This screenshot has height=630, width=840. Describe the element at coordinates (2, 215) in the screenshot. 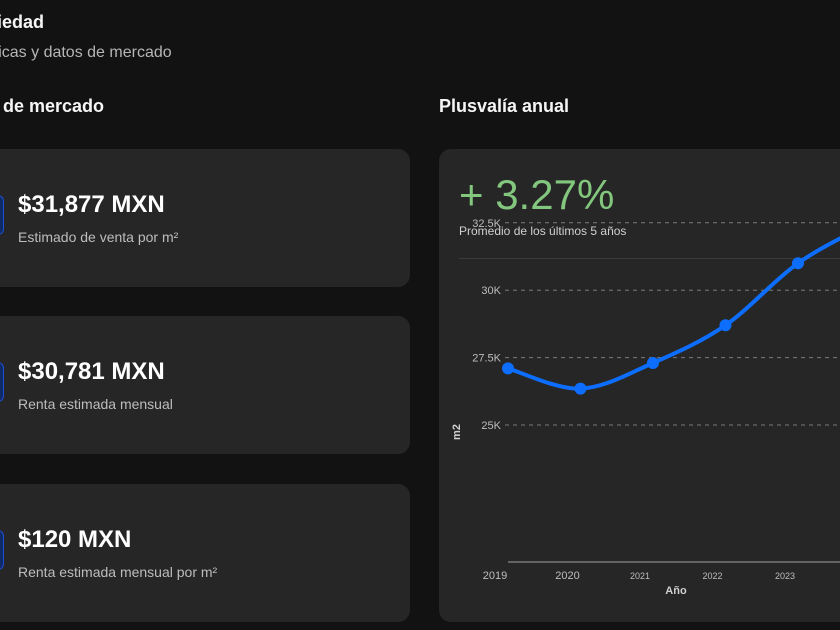

I see `price-icon` at that location.